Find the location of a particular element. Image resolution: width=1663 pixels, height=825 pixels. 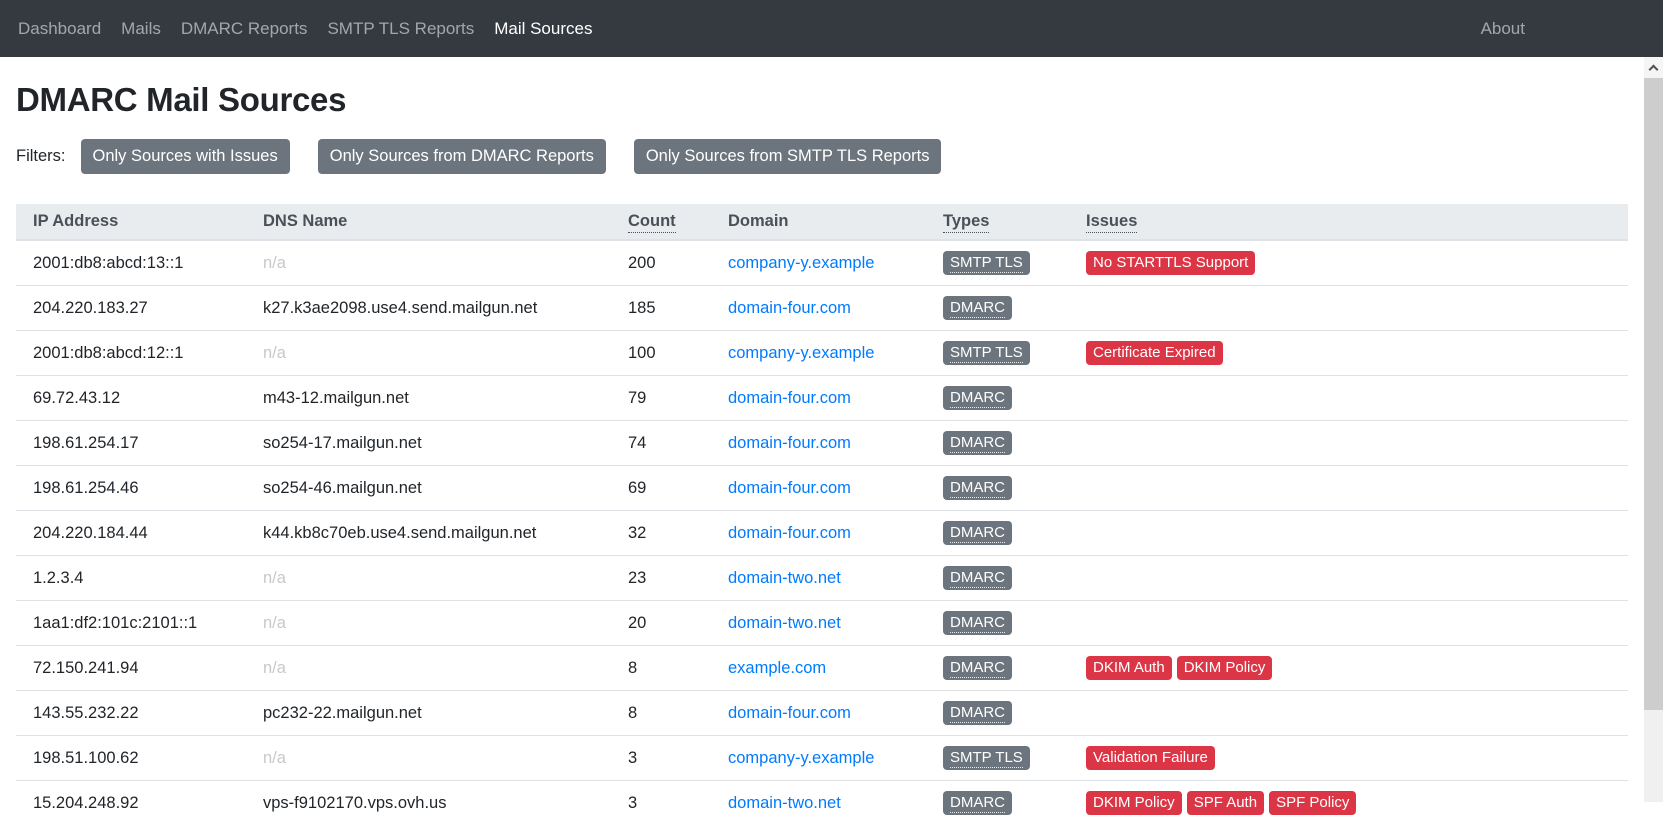

filter-button-only-sources-with-issues: Only Sources with Issues is located at coordinates (185, 156).